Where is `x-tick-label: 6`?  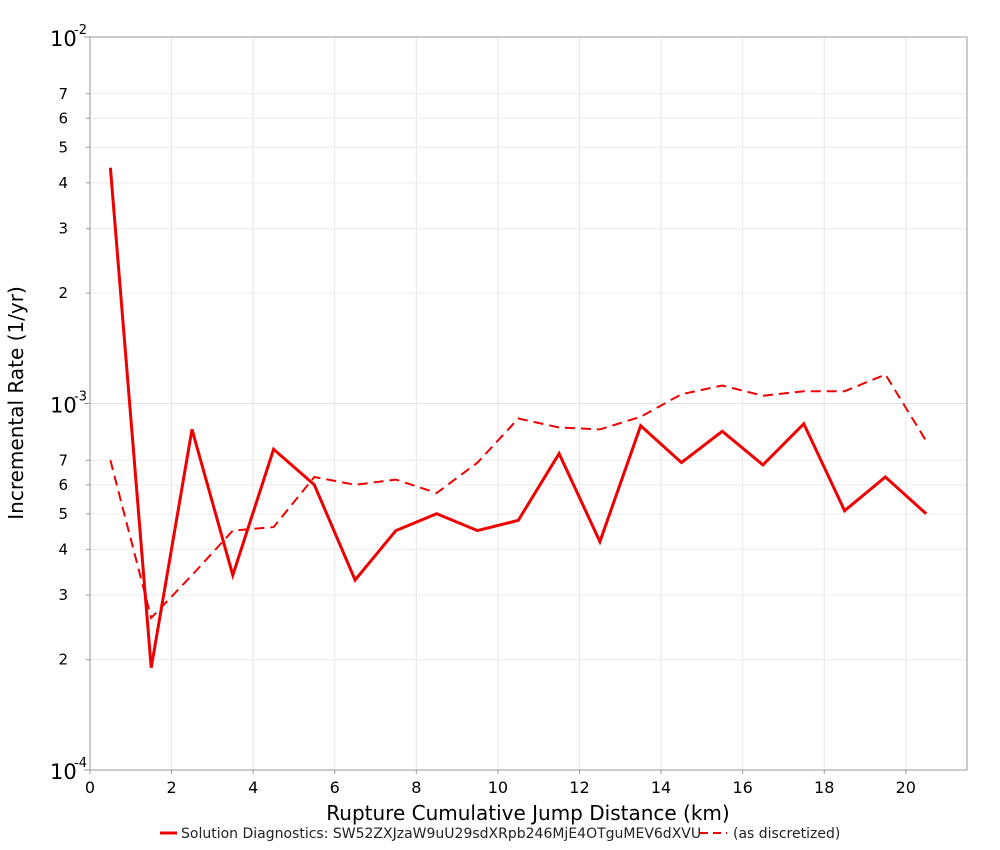 x-tick-label: 6 is located at coordinates (335, 787).